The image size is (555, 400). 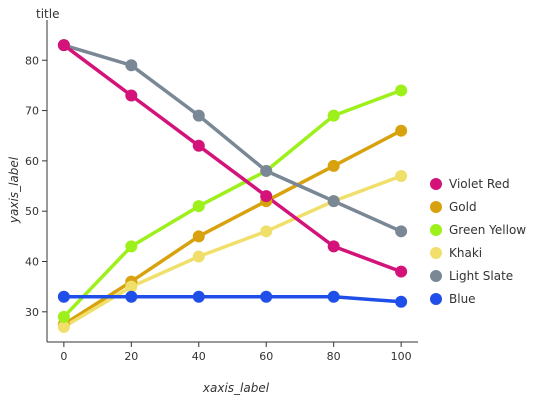 I want to click on legend-marker-khaki, so click(x=436, y=253).